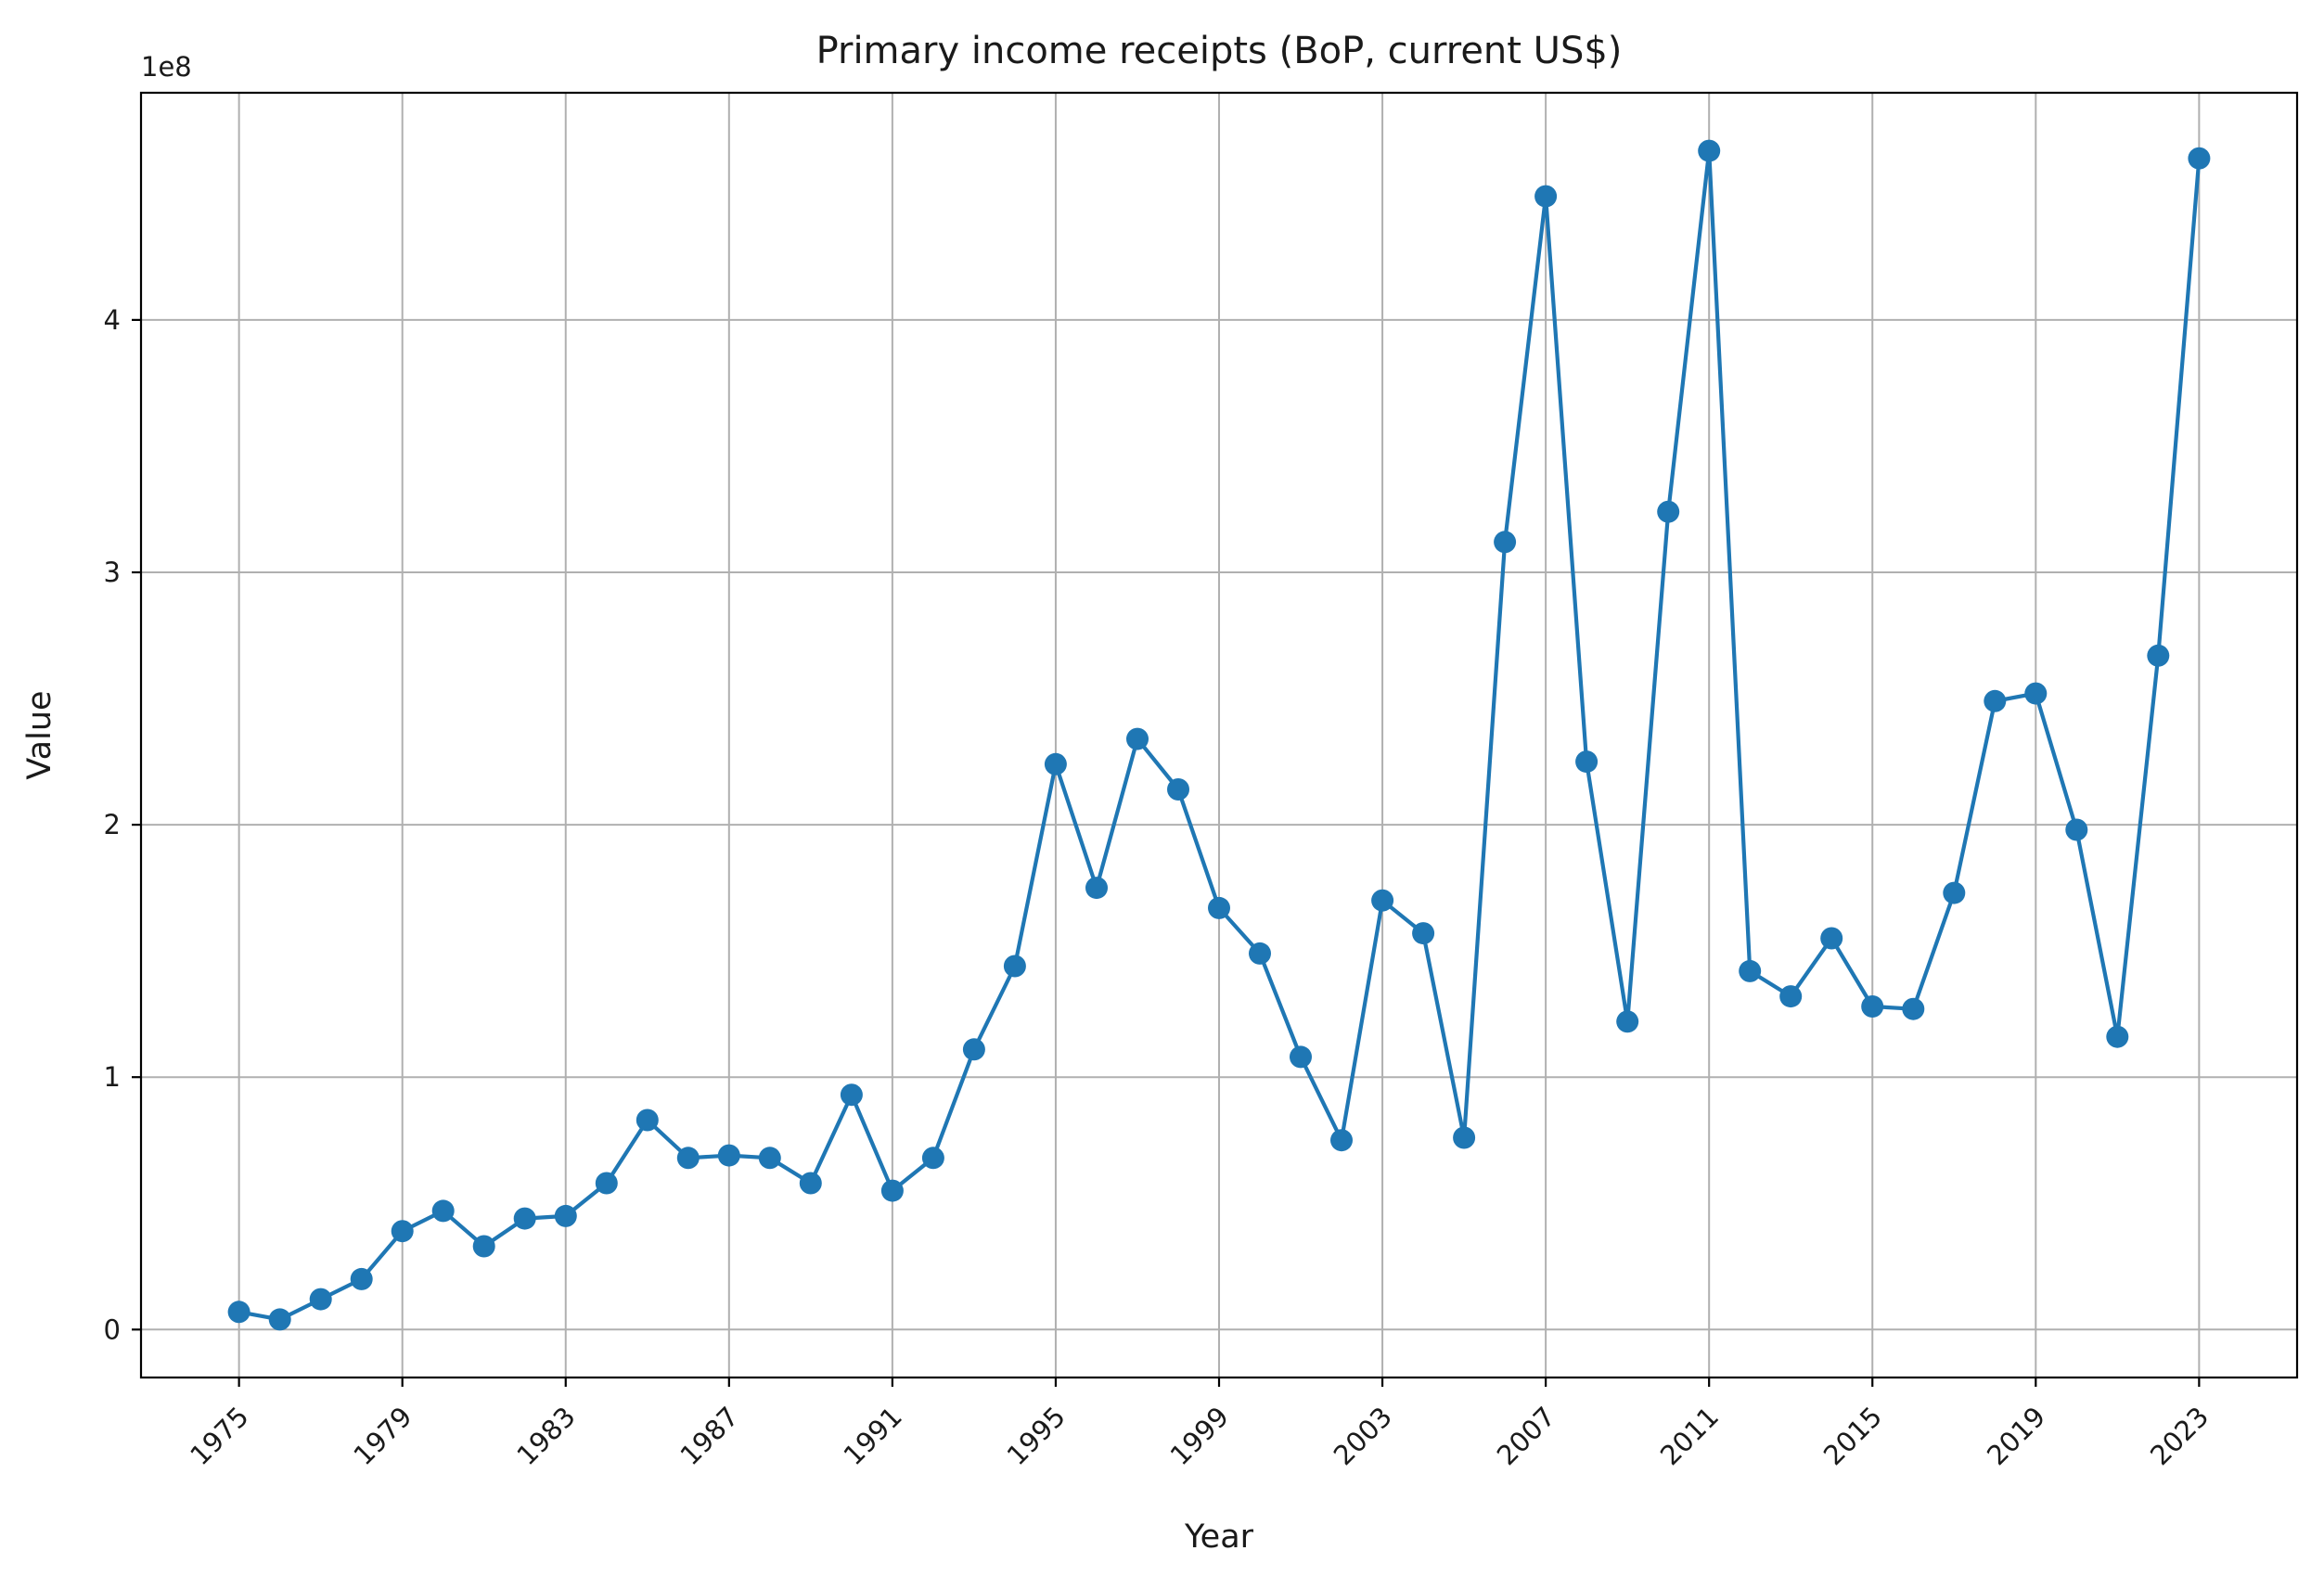 The height and width of the screenshot is (1589, 2324). I want to click on x-tick-label: 1983, so click(545, 1436).